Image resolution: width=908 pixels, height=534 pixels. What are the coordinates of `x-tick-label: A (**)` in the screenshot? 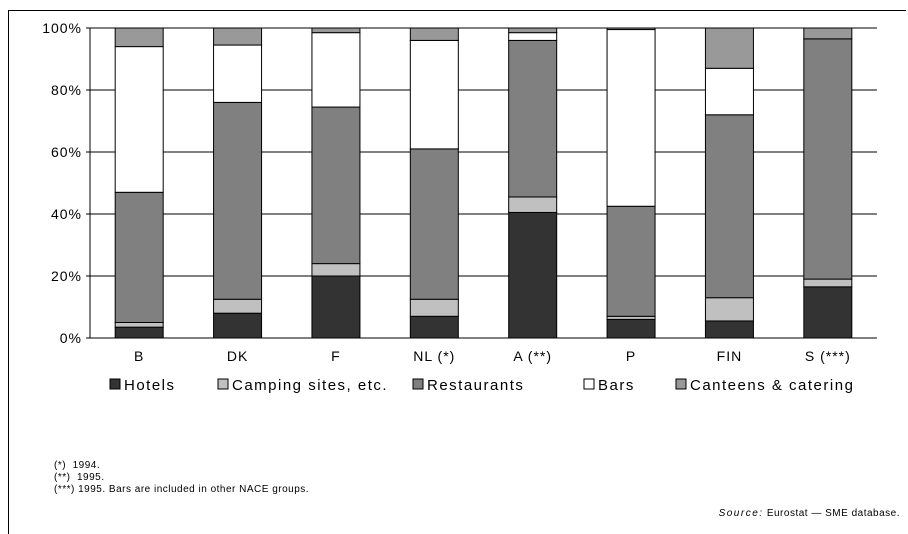 It's located at (532, 356).